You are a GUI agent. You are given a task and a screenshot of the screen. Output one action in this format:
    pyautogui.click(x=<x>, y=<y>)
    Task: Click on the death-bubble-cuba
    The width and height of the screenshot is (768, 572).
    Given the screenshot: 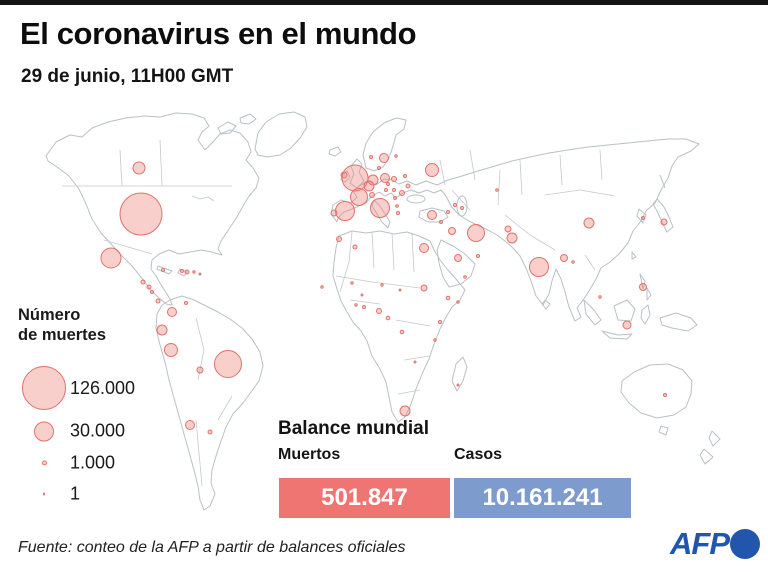 What is the action you would take?
    pyautogui.click(x=163, y=270)
    